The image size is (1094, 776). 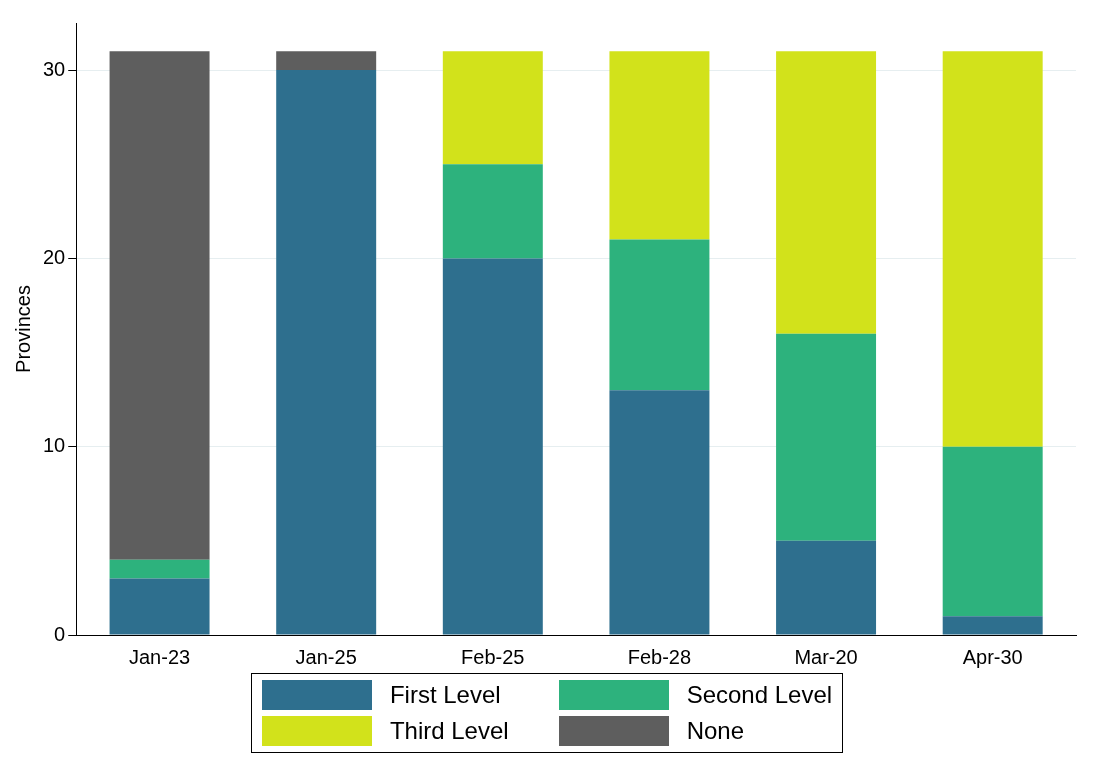 I want to click on x-tick-label: Jan-25, so click(x=326, y=656).